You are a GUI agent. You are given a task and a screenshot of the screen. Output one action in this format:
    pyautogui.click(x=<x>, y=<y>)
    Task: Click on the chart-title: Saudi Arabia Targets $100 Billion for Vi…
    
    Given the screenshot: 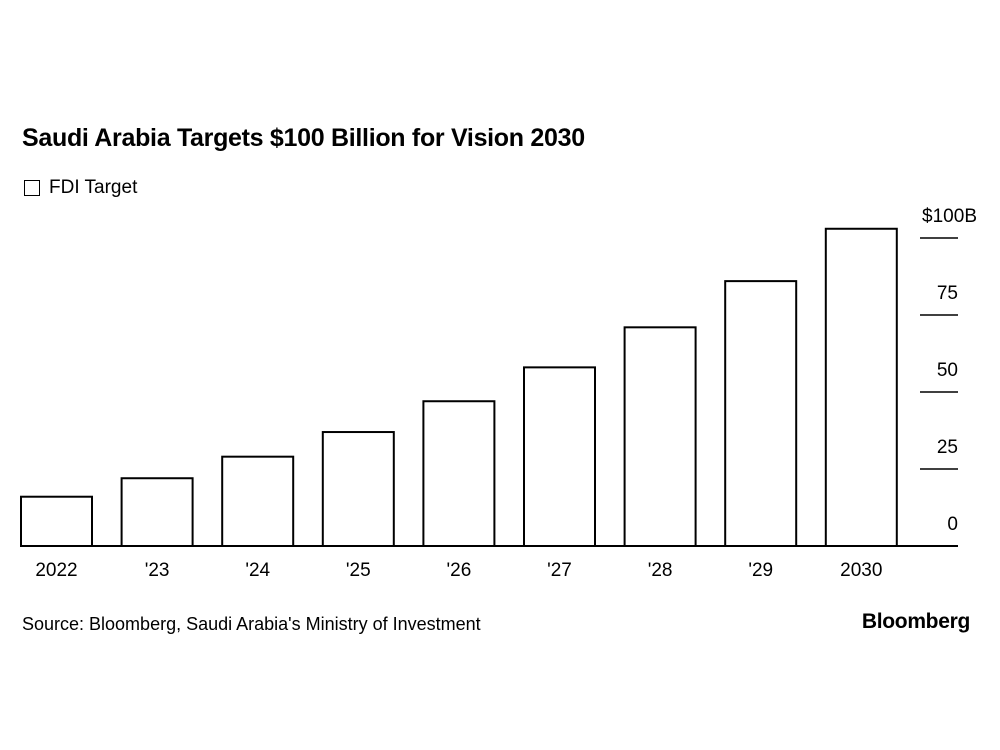 What is the action you would take?
    pyautogui.click(x=303, y=138)
    